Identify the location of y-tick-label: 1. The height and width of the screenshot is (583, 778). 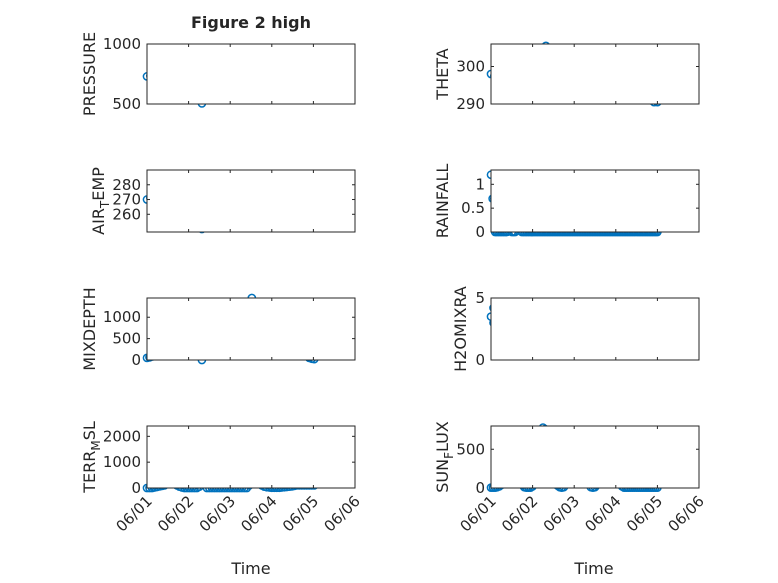
(480, 184).